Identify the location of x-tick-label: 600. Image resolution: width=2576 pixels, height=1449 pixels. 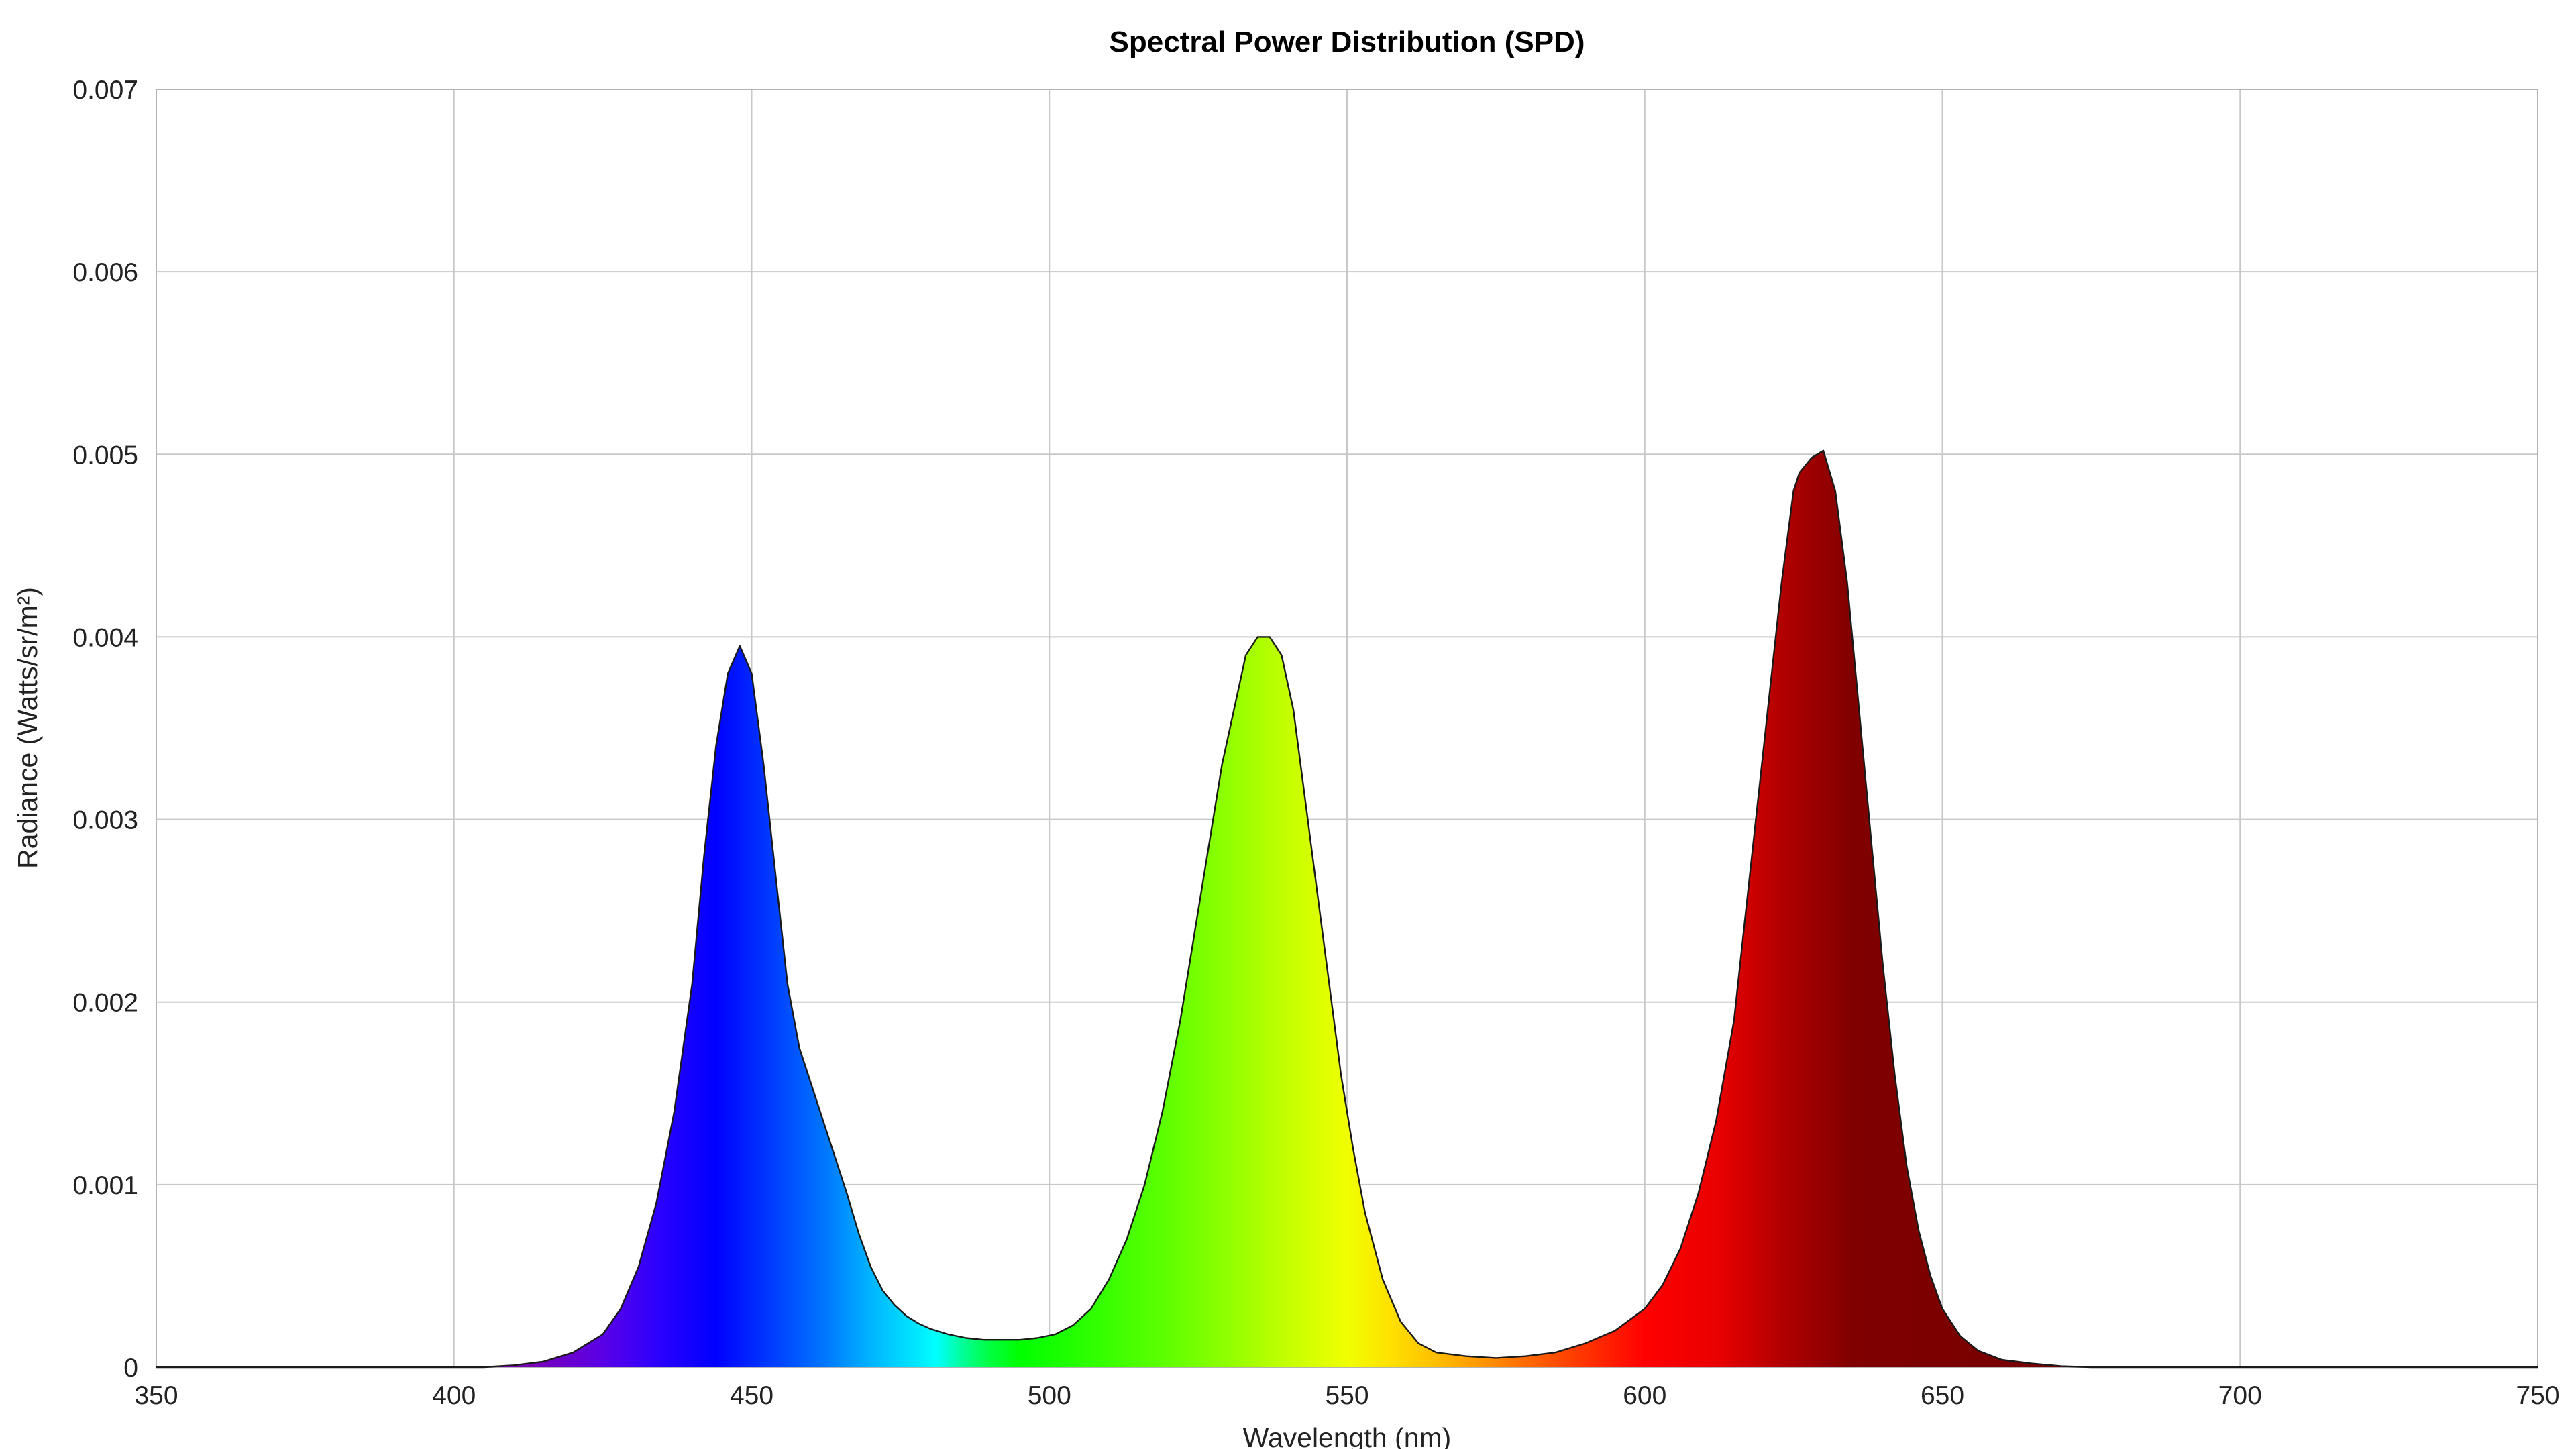
(1644, 1395).